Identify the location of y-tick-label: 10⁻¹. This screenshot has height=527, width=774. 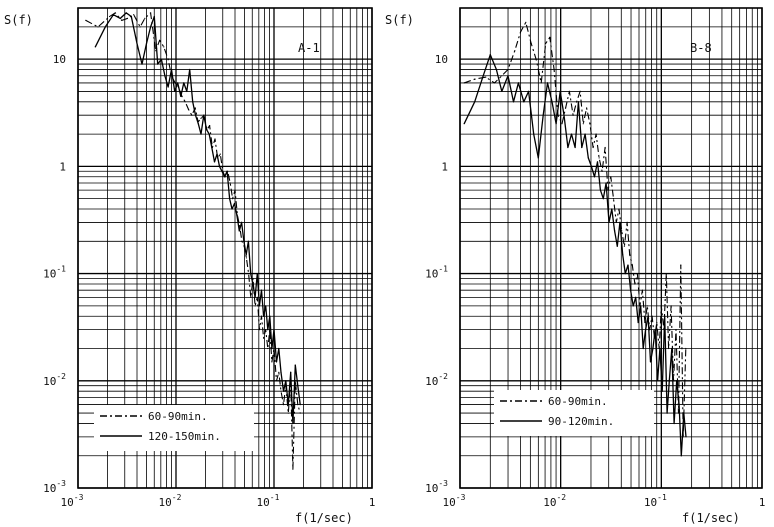
(436, 273).